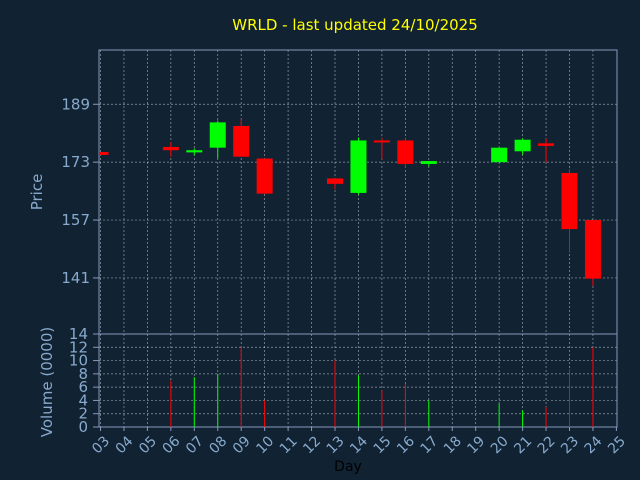 The height and width of the screenshot is (480, 640). I want to click on volume-tick-label: 4, so click(83, 400).